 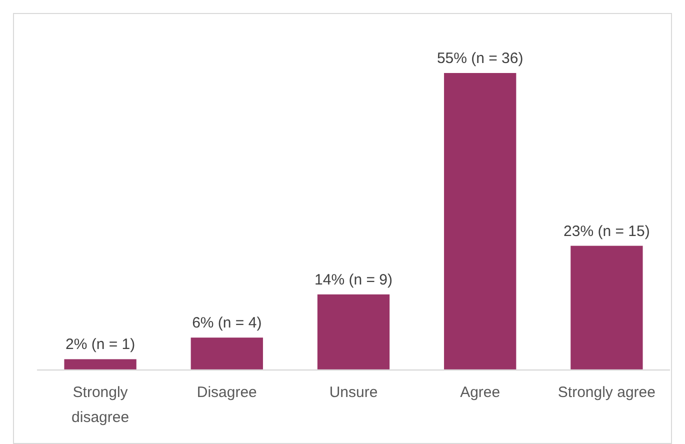 I want to click on data-label: 14% (n = 9), so click(x=353, y=279).